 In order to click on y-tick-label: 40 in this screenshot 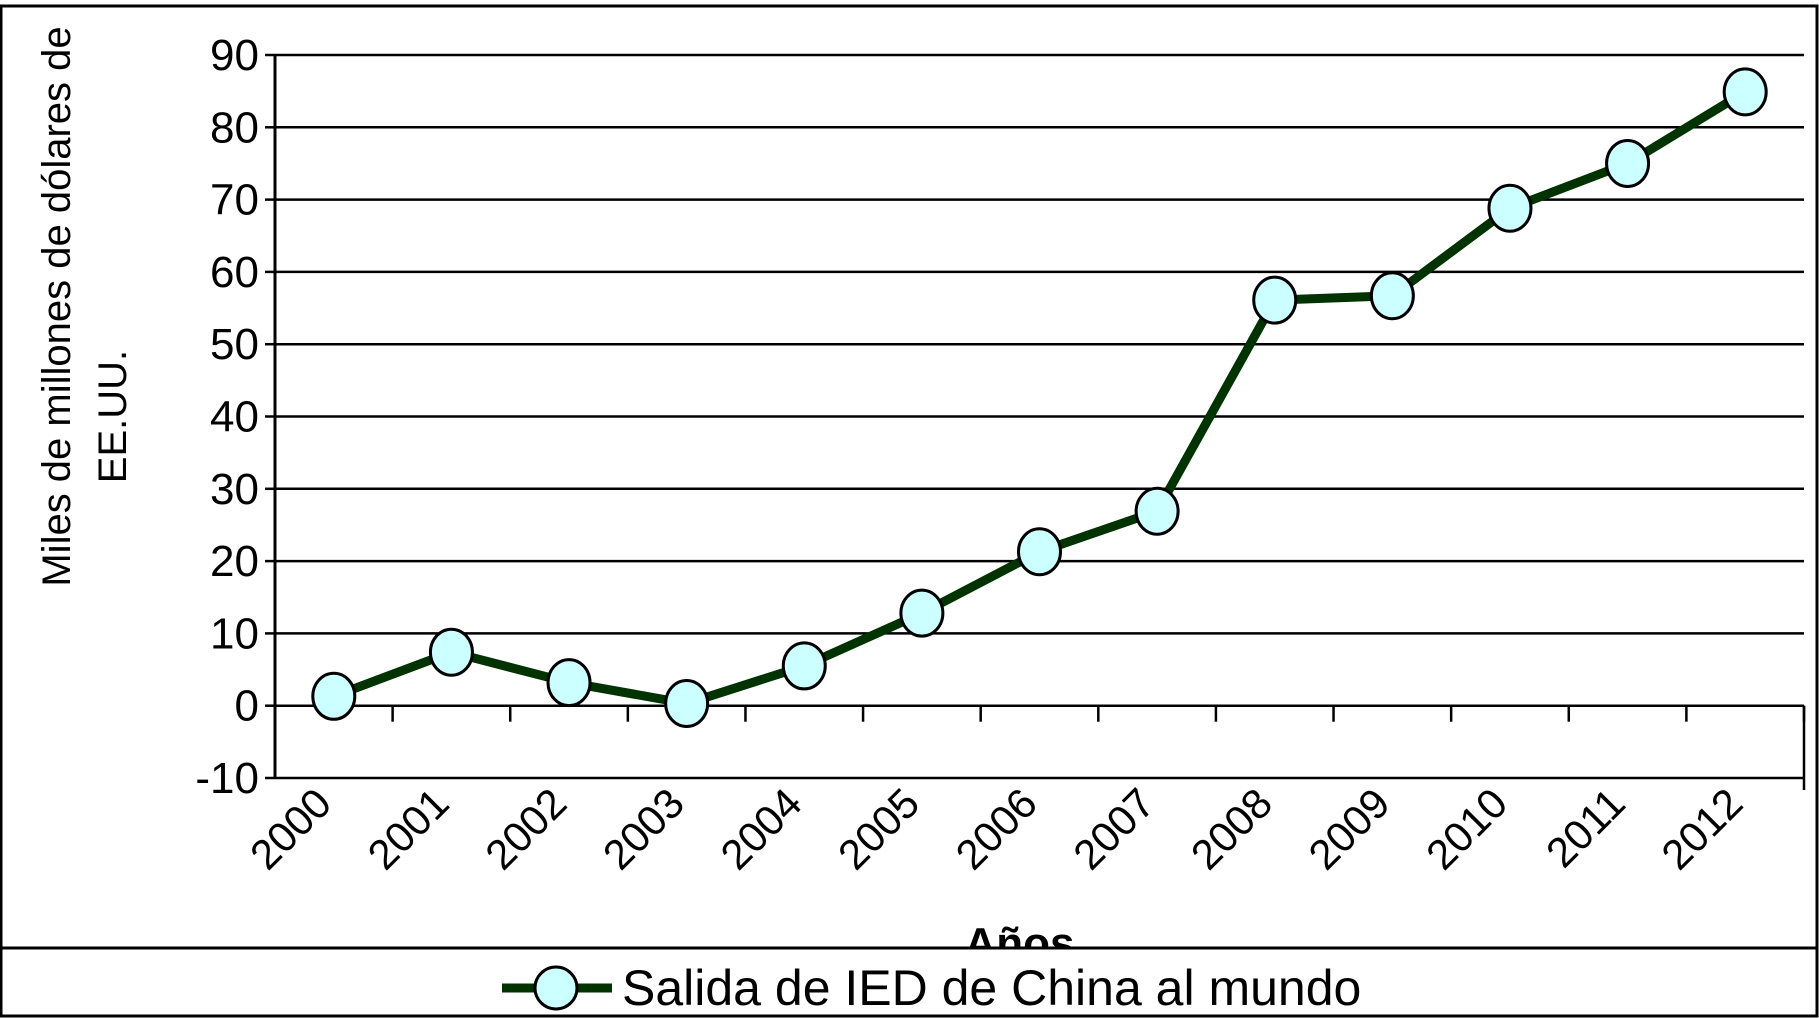, I will do `click(234, 417)`.